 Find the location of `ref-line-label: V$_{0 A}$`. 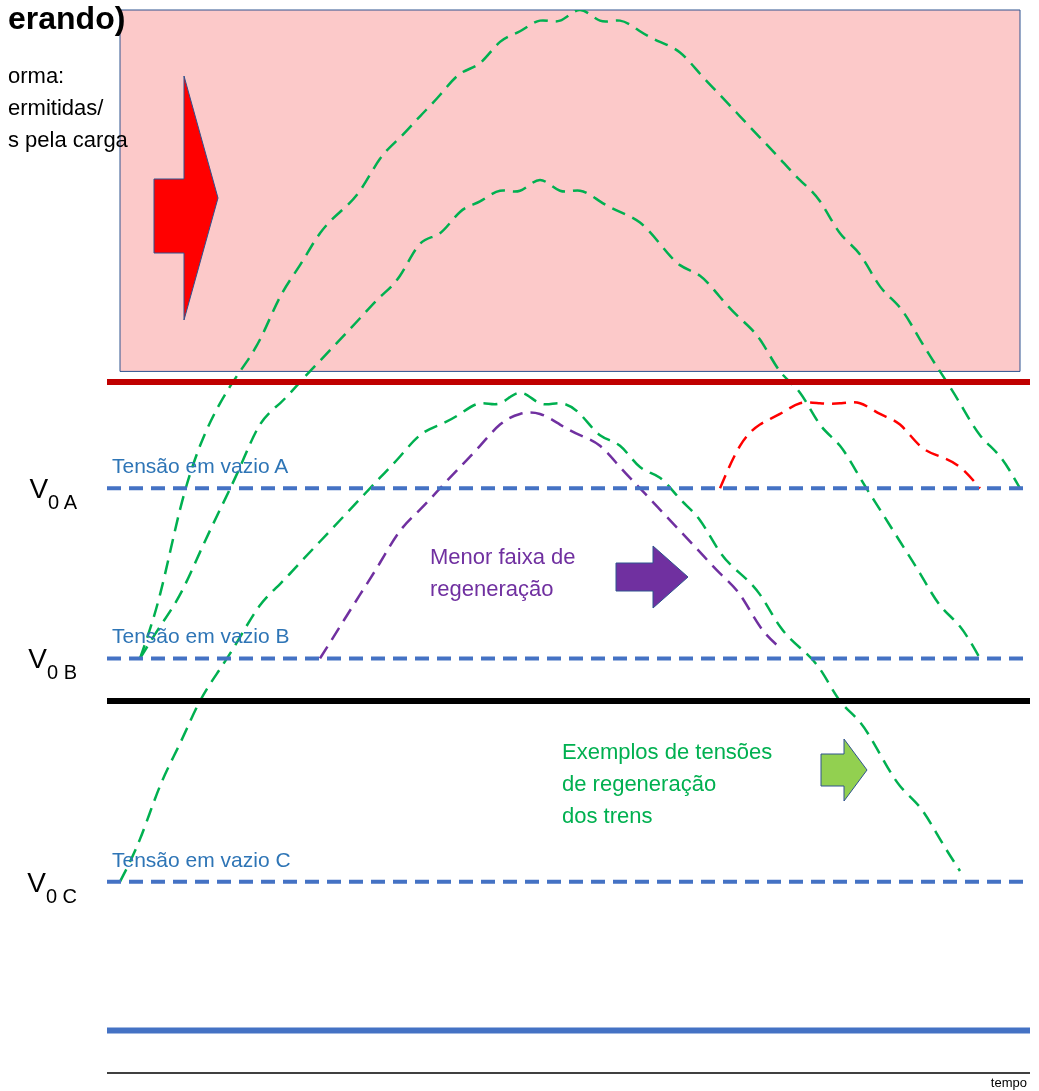

ref-line-label: V$_{0 A}$ is located at coordinates (53, 493).